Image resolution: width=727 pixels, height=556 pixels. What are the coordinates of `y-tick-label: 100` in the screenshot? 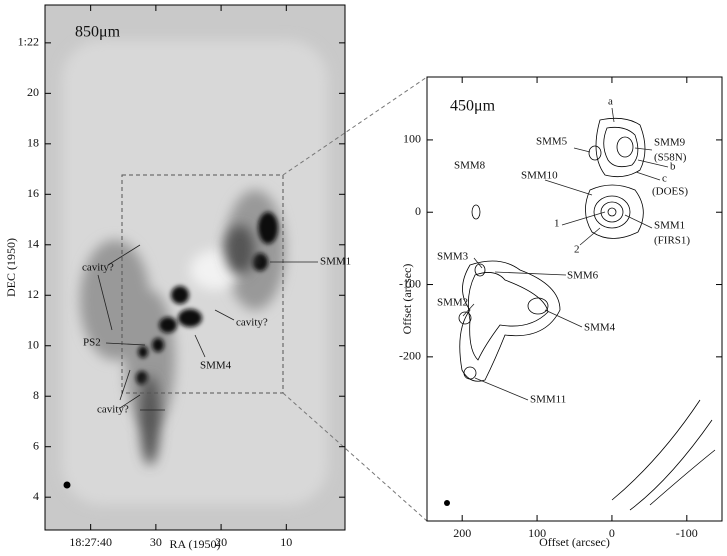 It's located at (412, 139).